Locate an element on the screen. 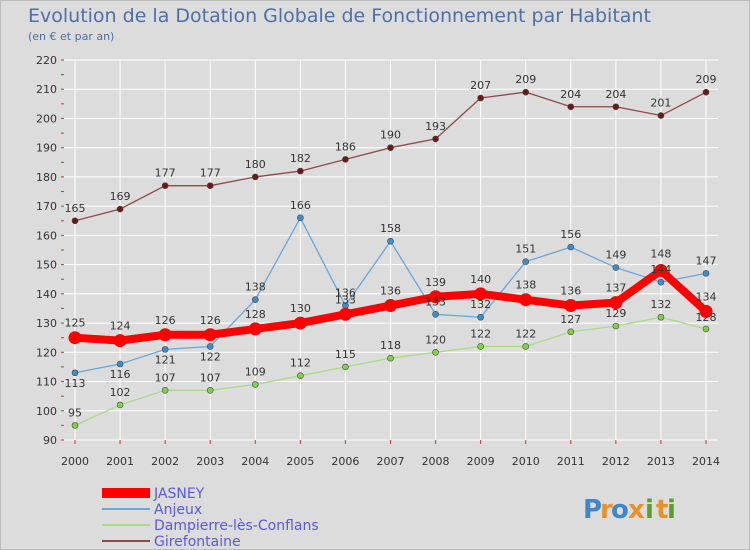 The width and height of the screenshot is (750, 550). data-label-dampierre-les-conflans: 107 is located at coordinates (210, 377).